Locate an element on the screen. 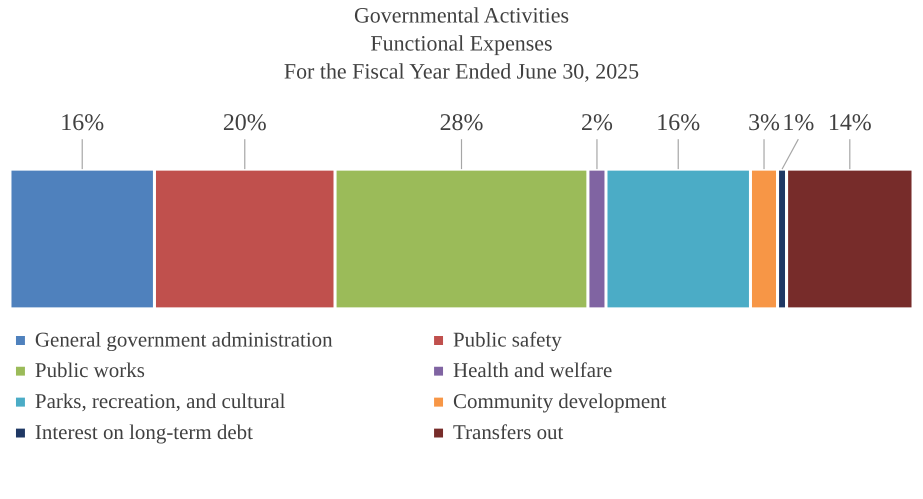 Image resolution: width=923 pixels, height=499 pixels. legend-label: Parks, recreation, and cultural is located at coordinates (160, 401).